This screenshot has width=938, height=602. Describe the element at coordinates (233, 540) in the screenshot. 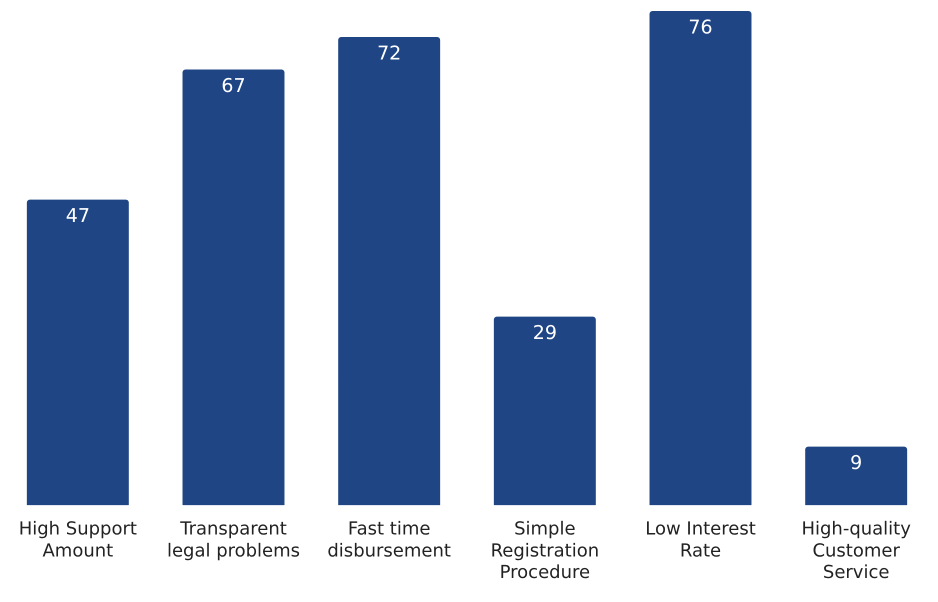

I see `x-tick-label: Transparent legal problems` at that location.